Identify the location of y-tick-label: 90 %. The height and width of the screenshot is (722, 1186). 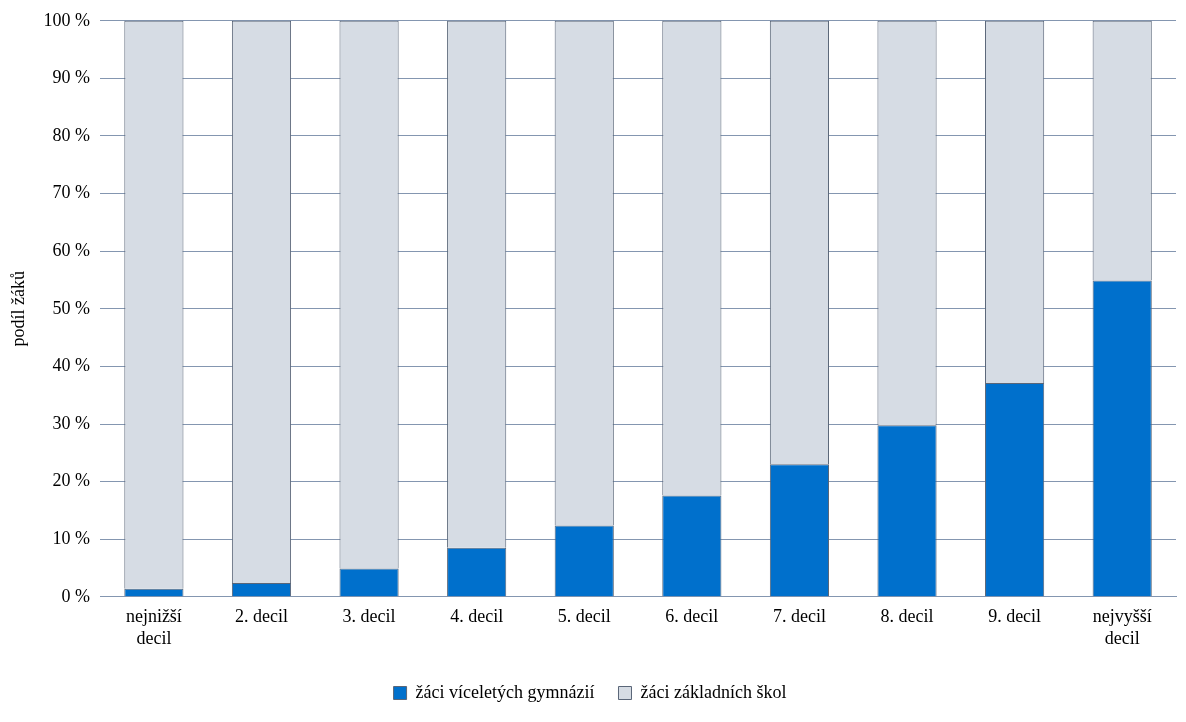
(71, 77).